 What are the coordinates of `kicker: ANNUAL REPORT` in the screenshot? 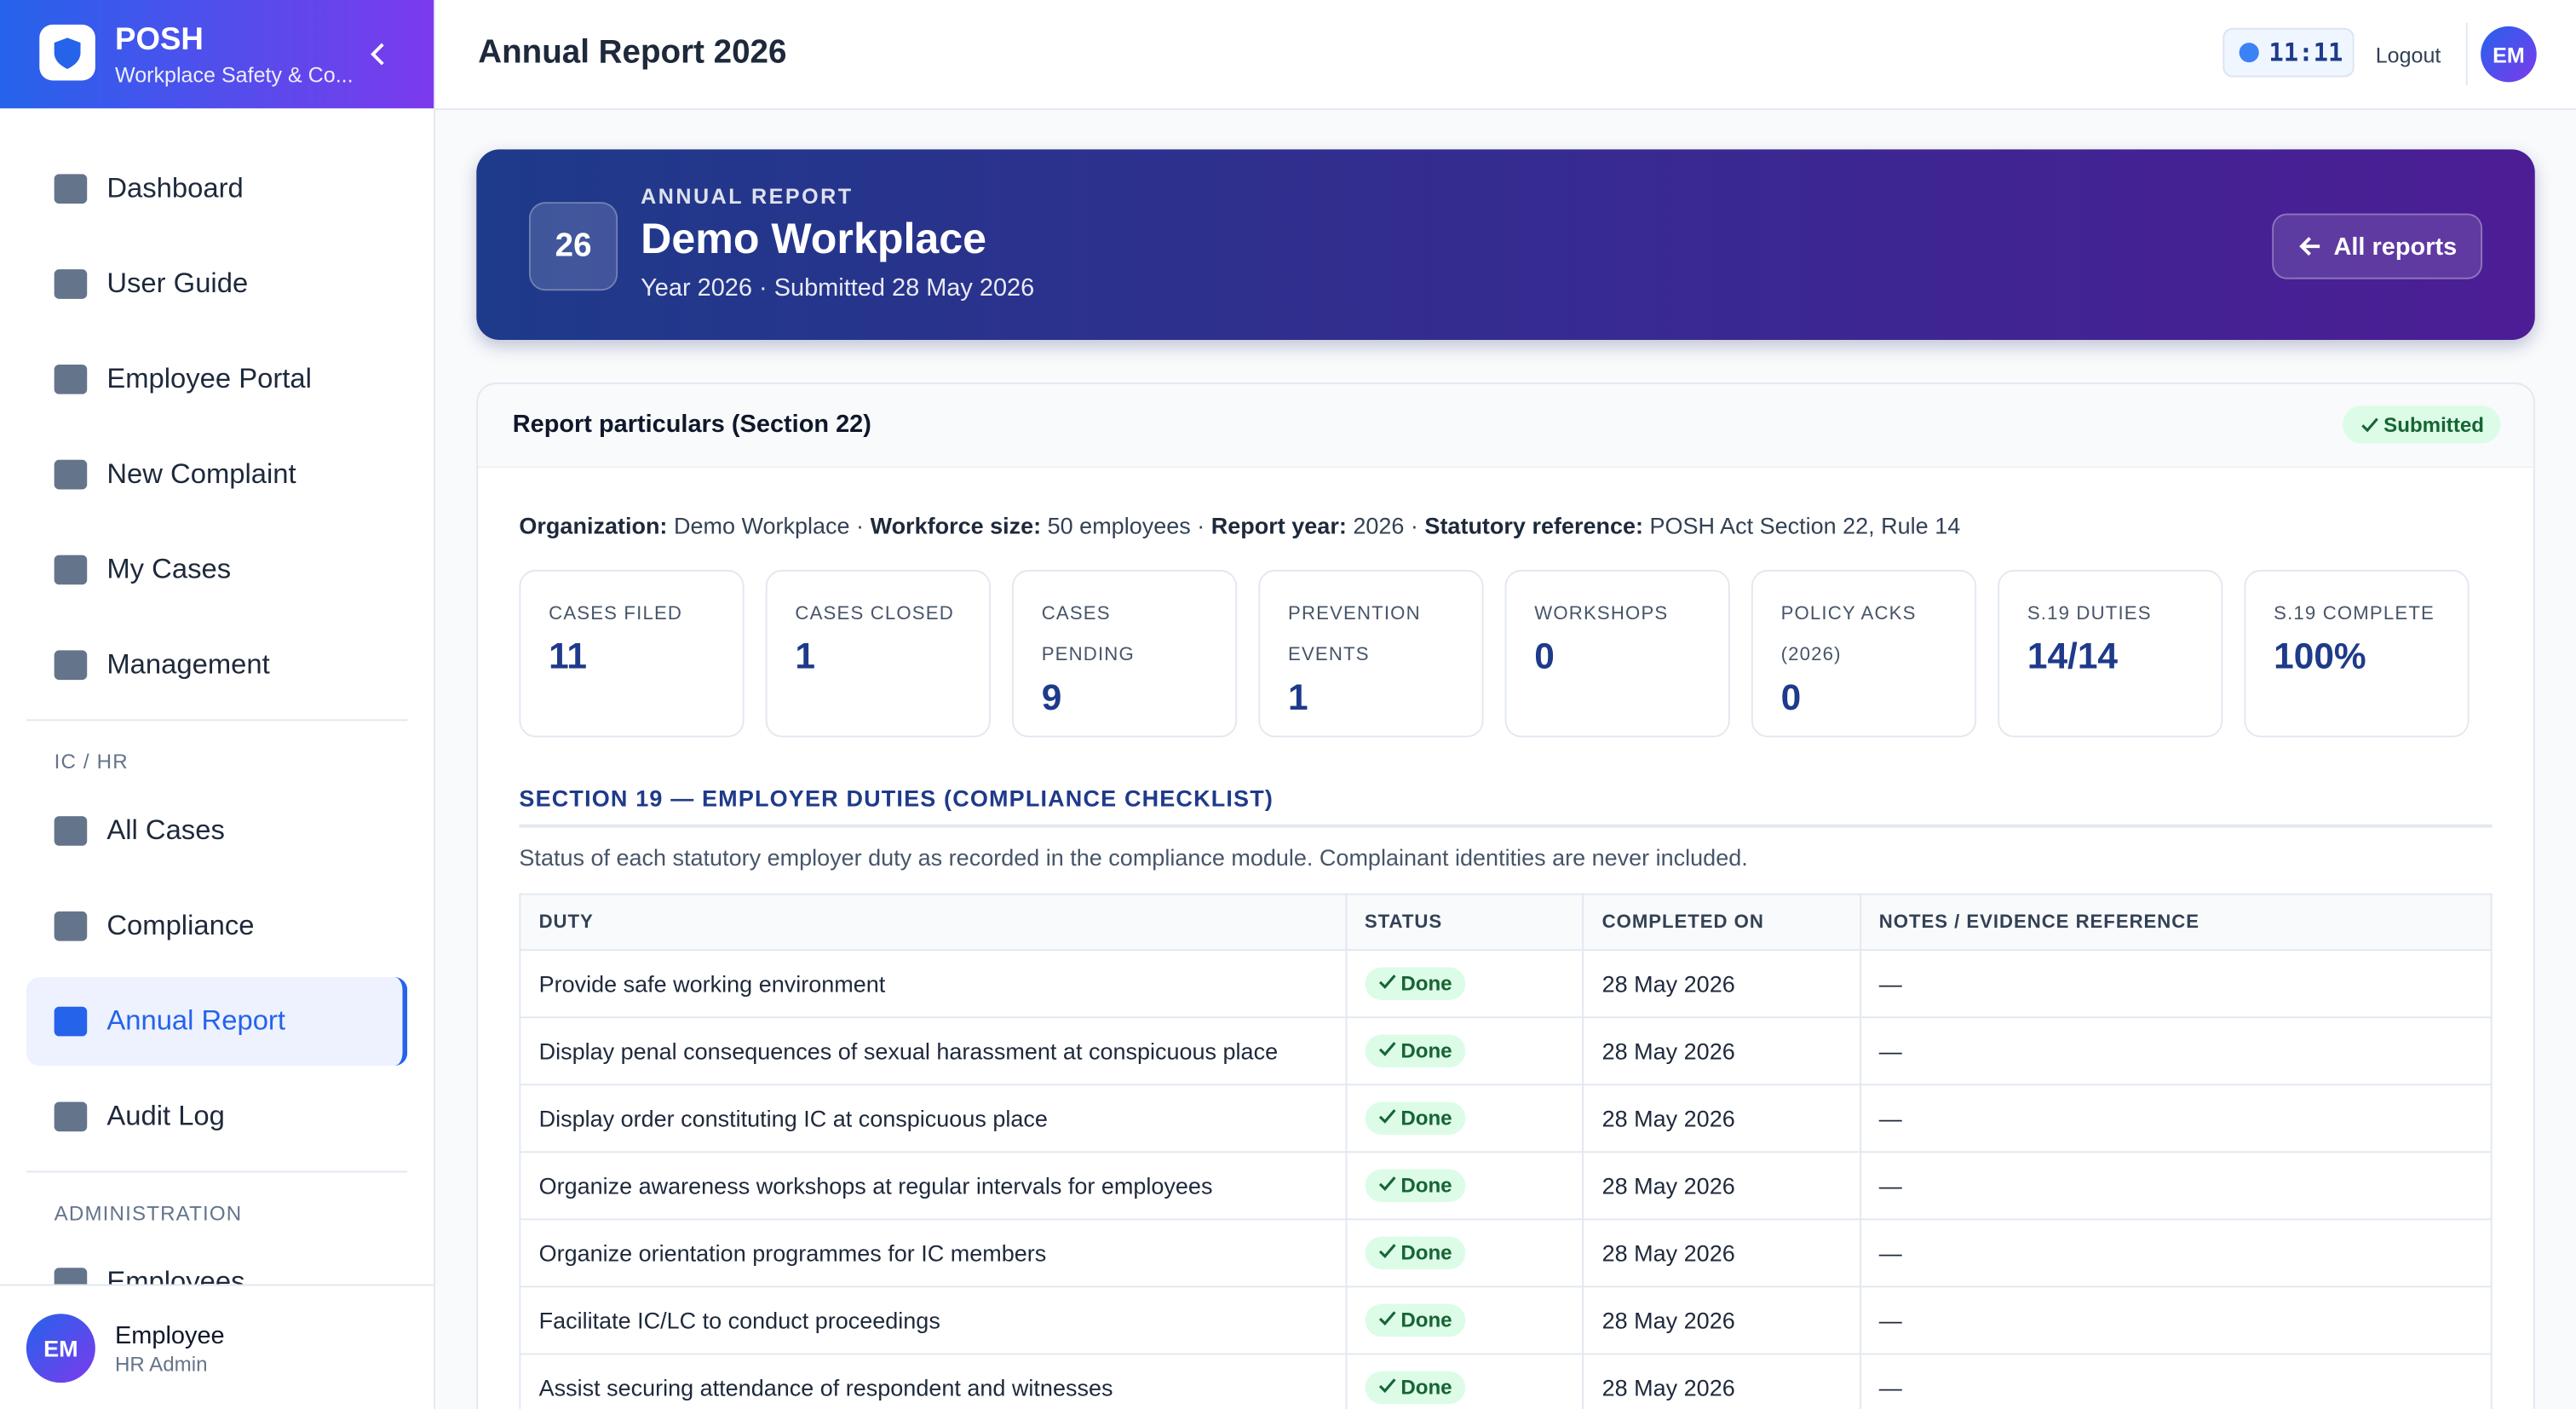 It's located at (748, 196).